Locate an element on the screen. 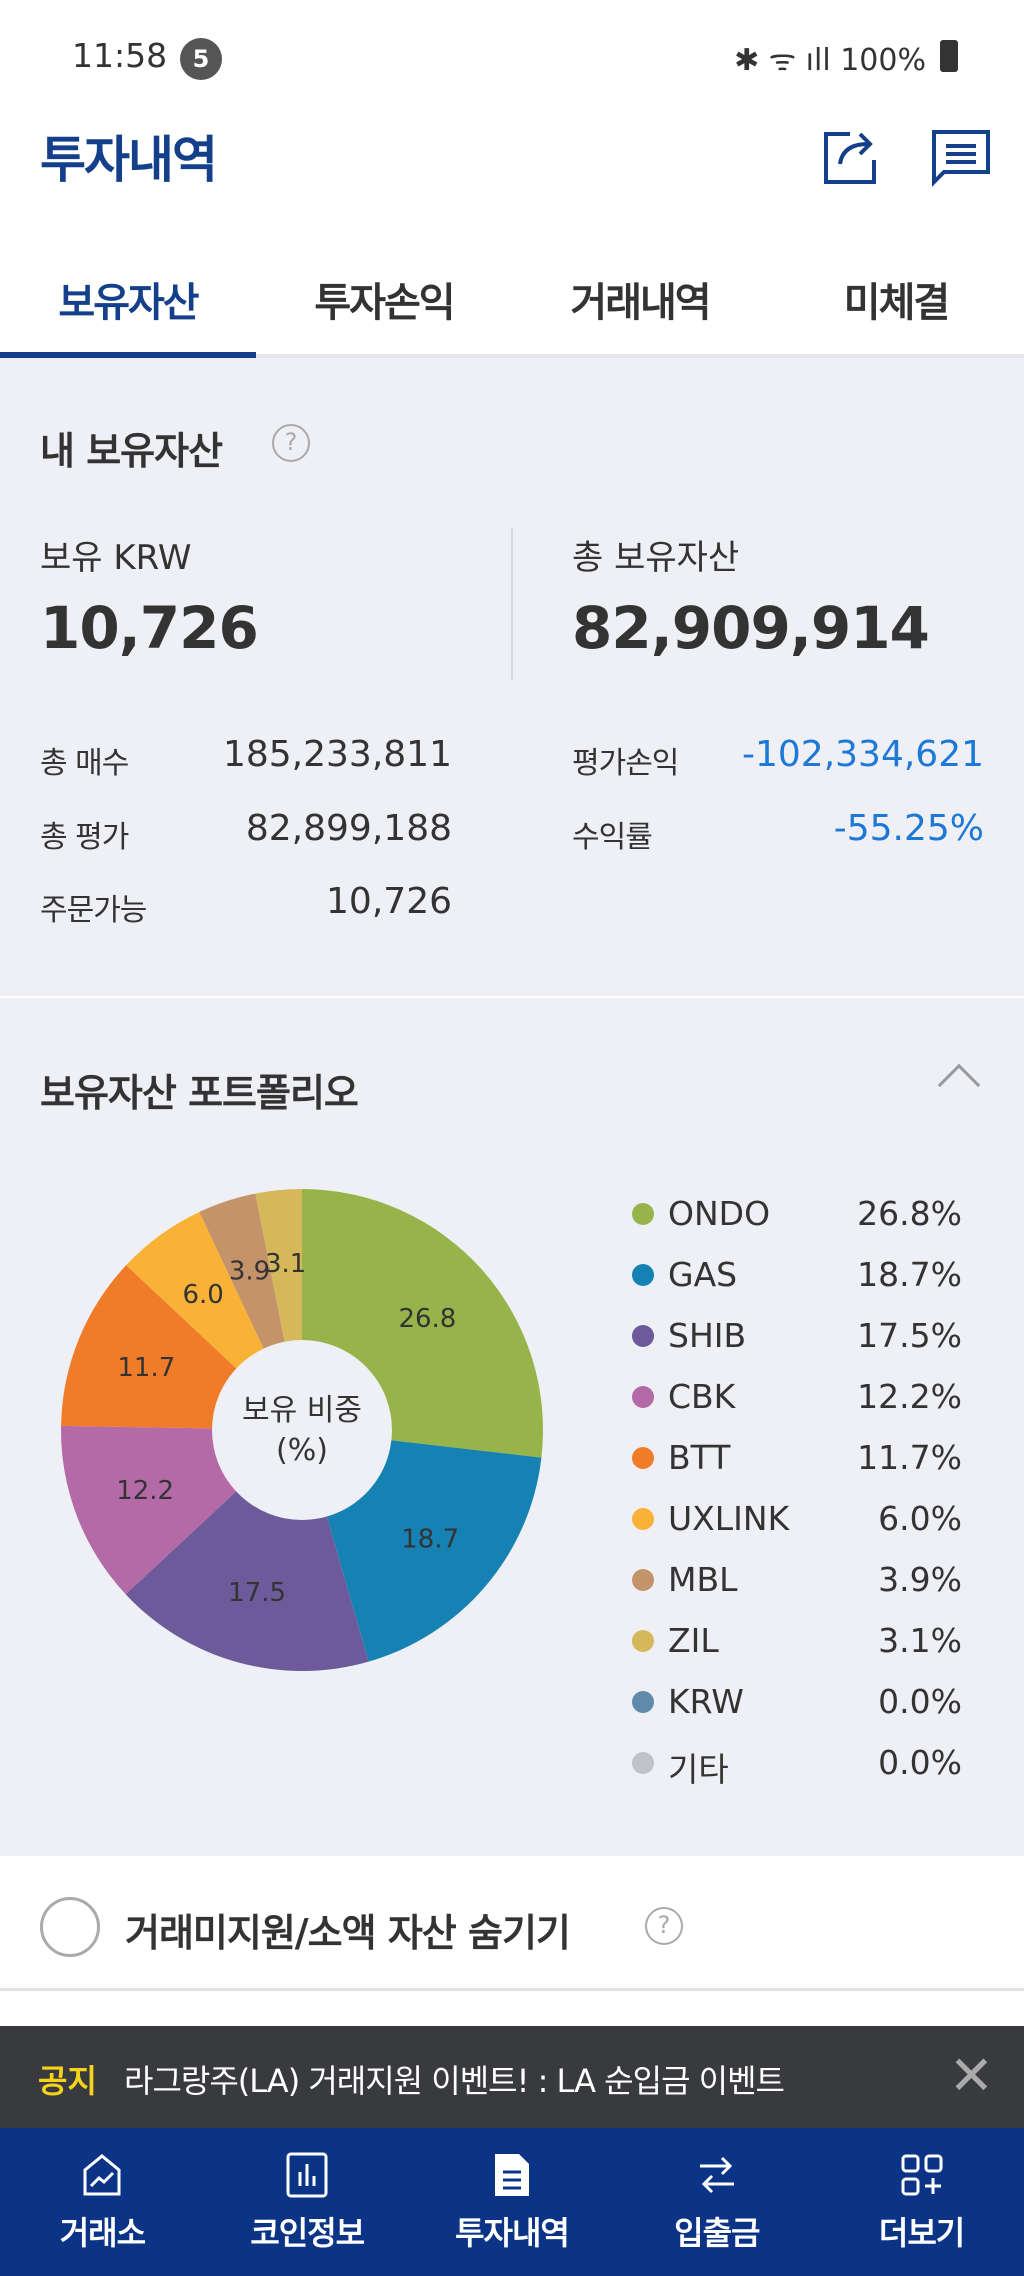 The height and width of the screenshot is (2276, 1024). summary-heading: 내 보유자산 is located at coordinates (131, 451).